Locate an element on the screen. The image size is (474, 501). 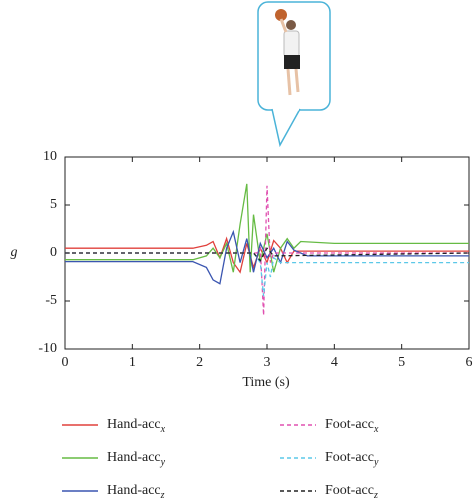
legend-label: Foot-accz is located at coordinates (351, 492).